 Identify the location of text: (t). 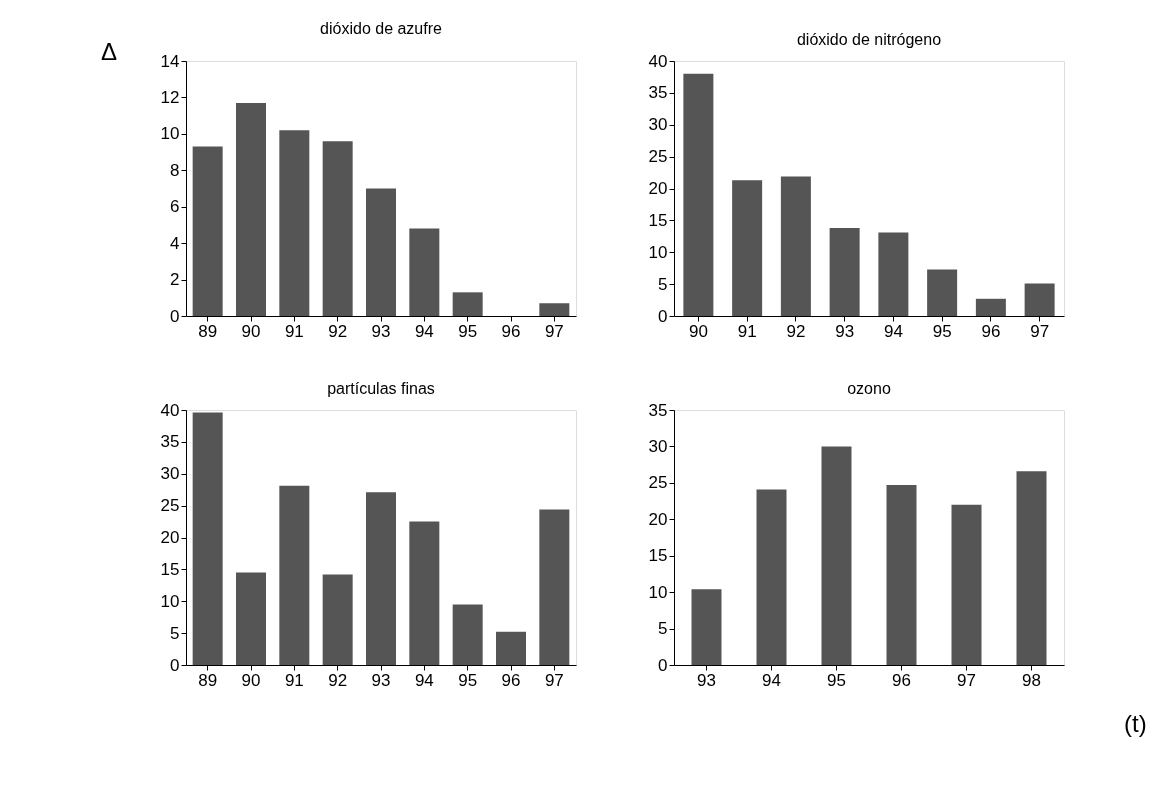
(1135, 723).